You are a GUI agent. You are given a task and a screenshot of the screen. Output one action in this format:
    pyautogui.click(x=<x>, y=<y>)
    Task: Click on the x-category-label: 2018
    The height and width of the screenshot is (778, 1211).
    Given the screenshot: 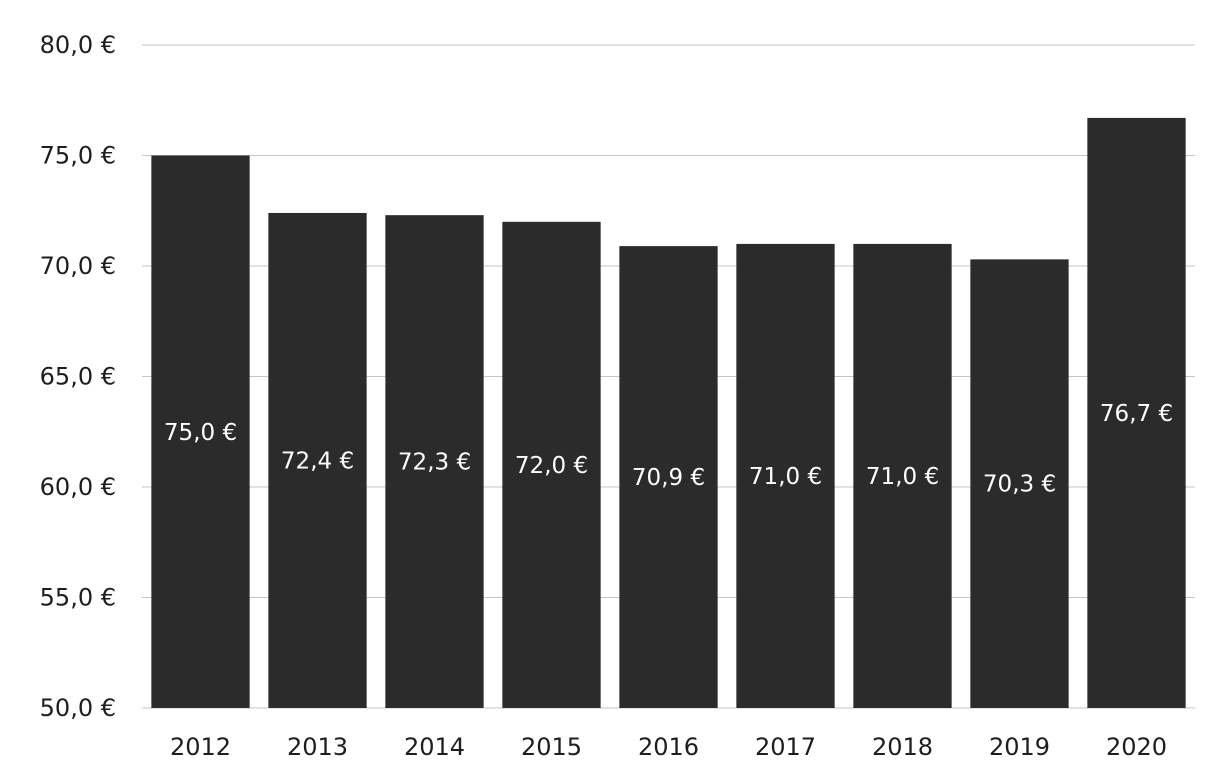 What is the action you would take?
    pyautogui.click(x=902, y=747)
    